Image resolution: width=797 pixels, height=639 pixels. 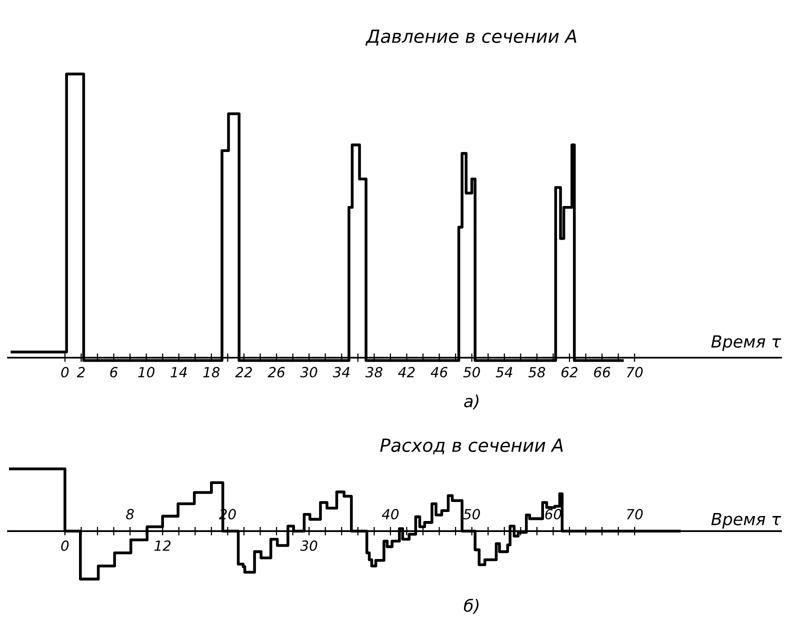 What do you see at coordinates (471, 402) in the screenshot?
I see `text: а)` at bounding box center [471, 402].